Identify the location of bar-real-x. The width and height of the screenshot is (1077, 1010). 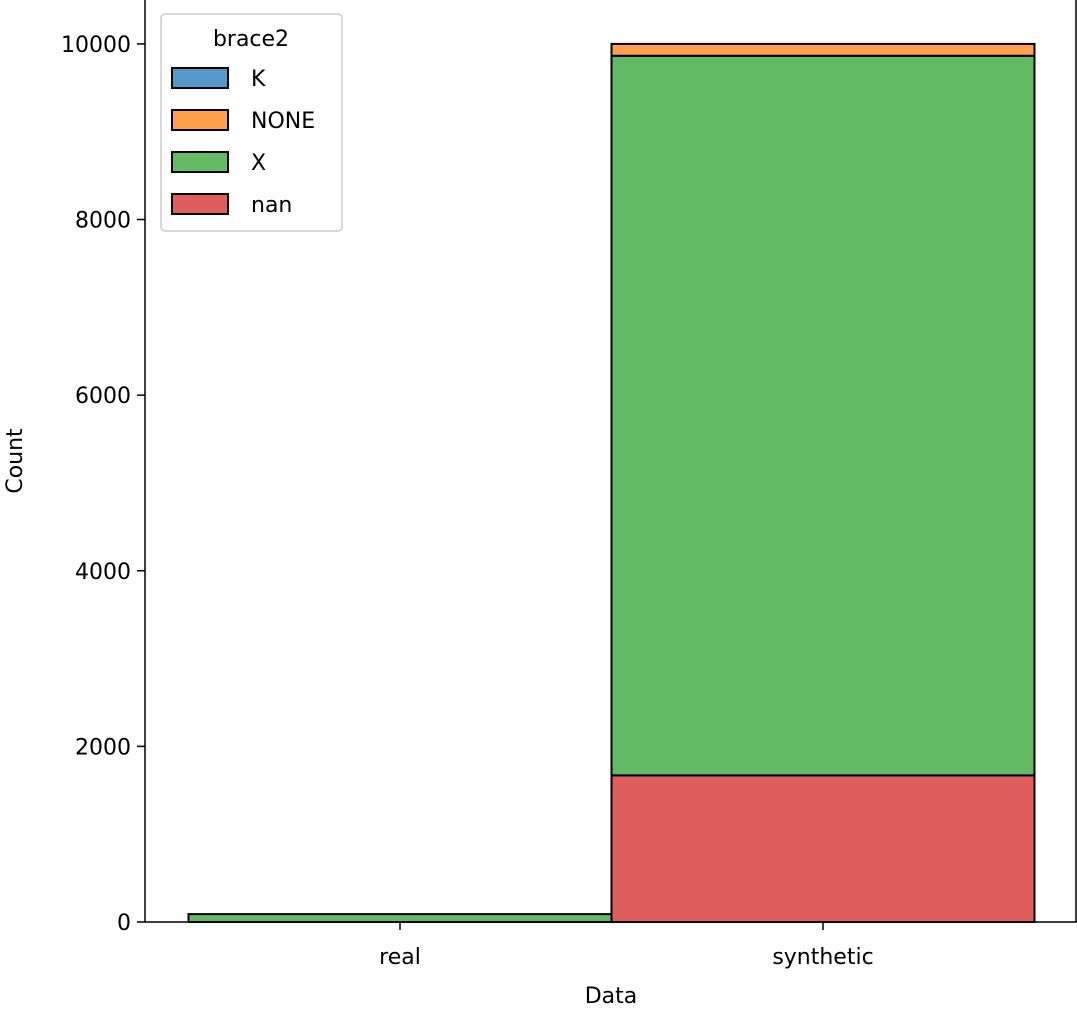
(400, 918).